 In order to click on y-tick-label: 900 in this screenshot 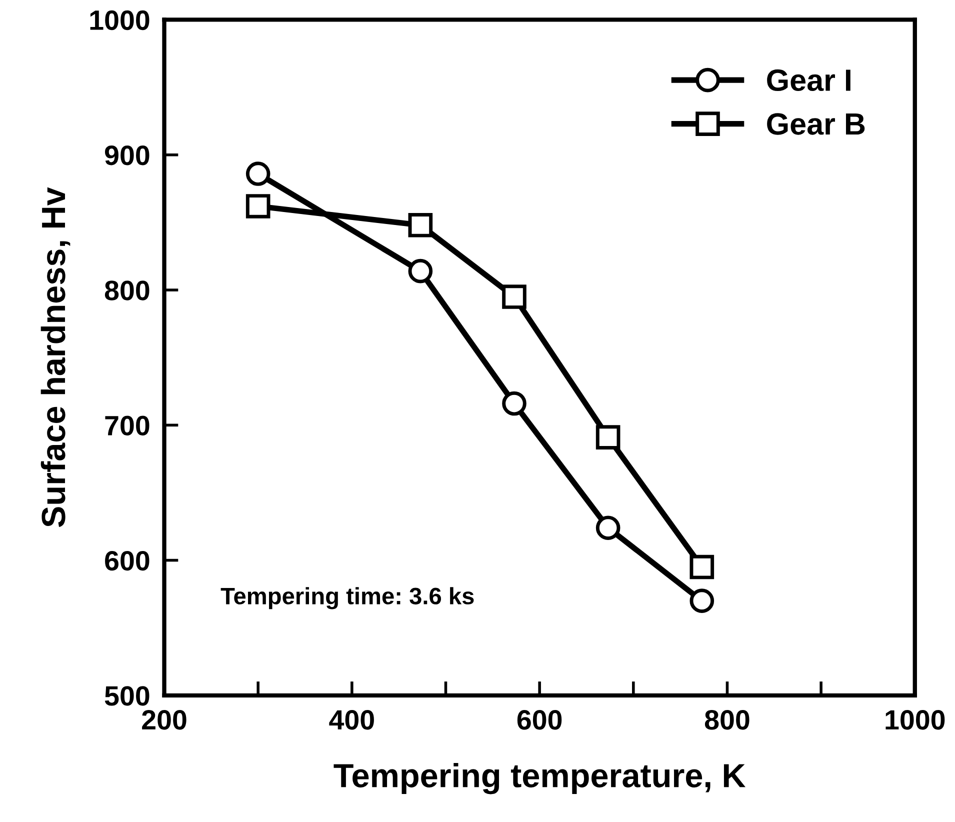, I will do `click(127, 156)`.